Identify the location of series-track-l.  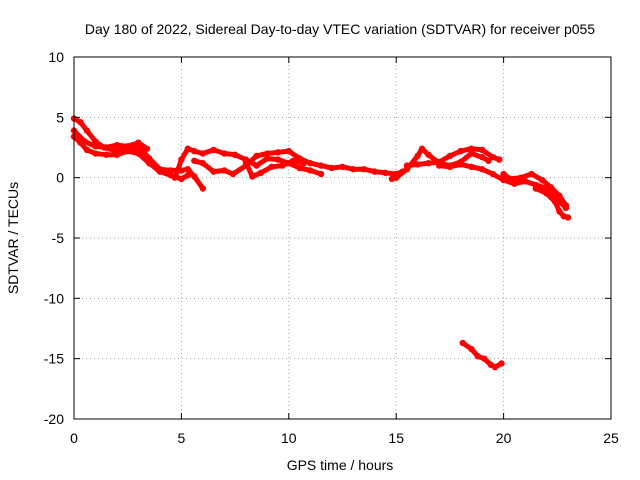
(482, 355).